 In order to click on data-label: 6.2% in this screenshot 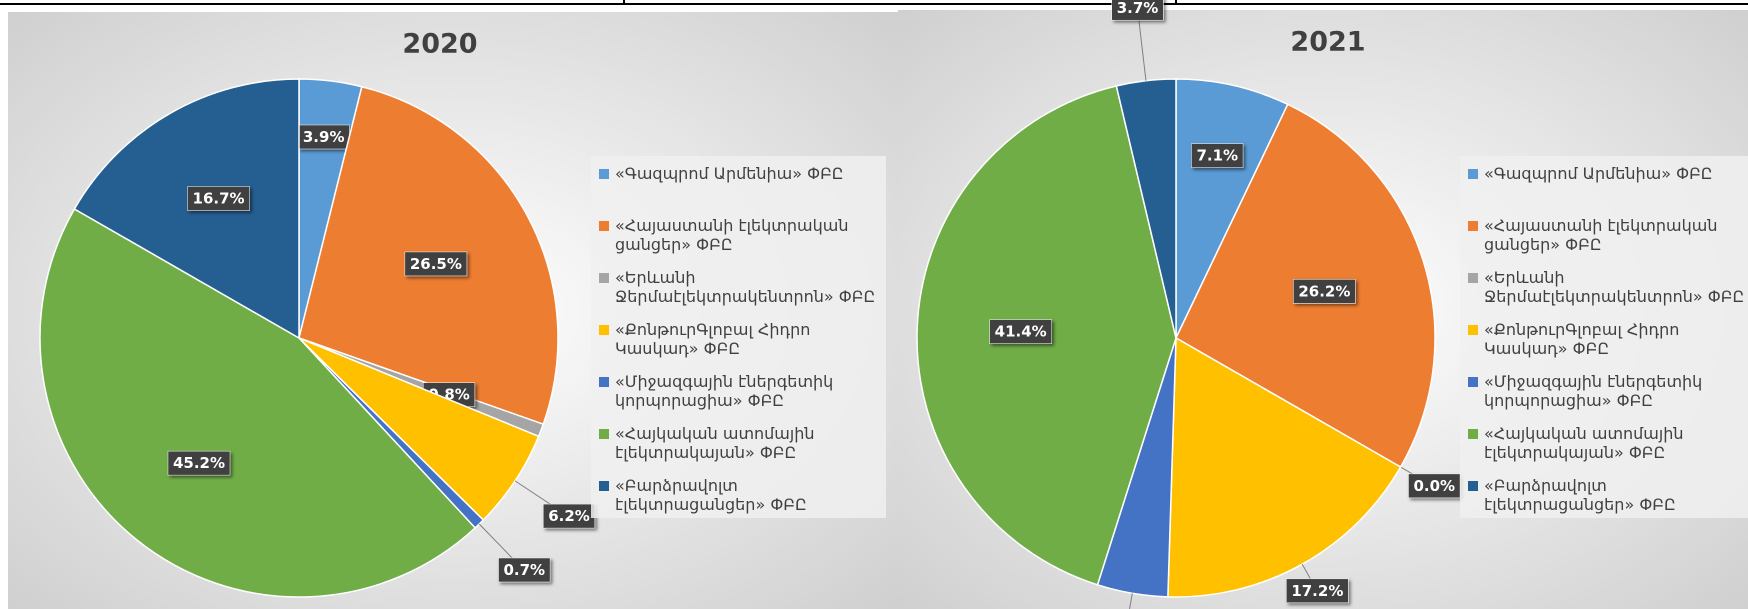, I will do `click(569, 516)`.